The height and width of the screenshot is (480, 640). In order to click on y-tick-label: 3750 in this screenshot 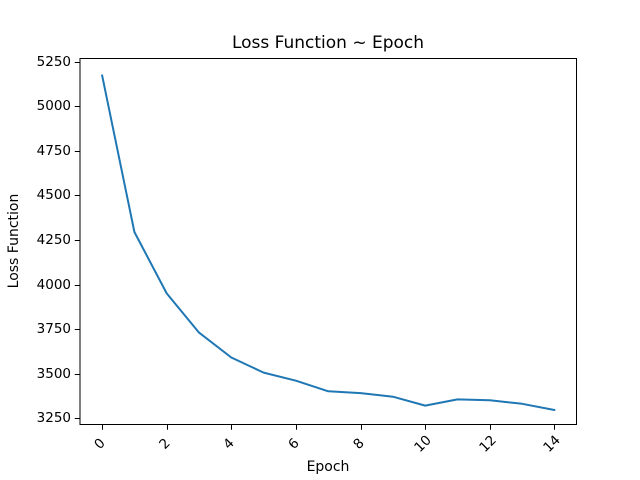, I will do `click(53, 329)`.